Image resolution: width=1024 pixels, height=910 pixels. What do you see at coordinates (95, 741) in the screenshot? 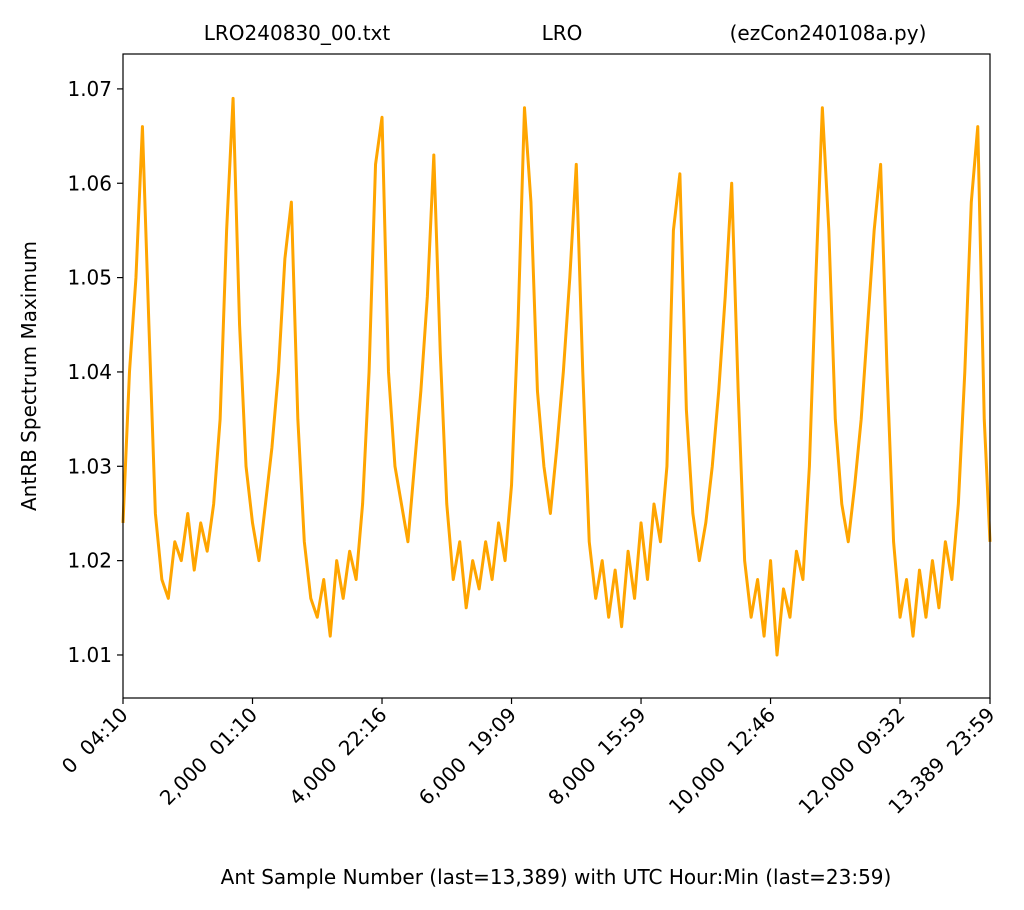
I see `x-tick-label: 0 04:10` at bounding box center [95, 741].